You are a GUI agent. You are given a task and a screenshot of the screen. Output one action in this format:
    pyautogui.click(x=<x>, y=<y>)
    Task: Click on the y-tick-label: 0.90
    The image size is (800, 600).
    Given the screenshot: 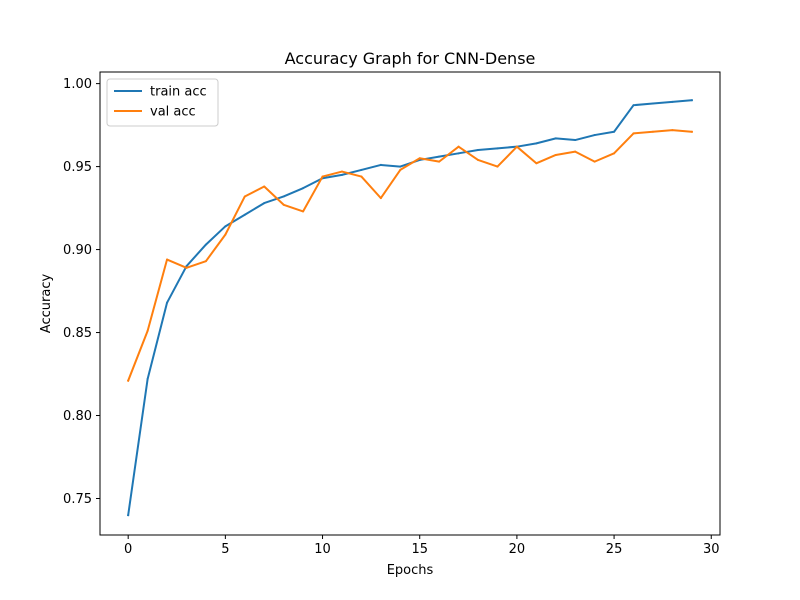 What is the action you would take?
    pyautogui.click(x=77, y=250)
    